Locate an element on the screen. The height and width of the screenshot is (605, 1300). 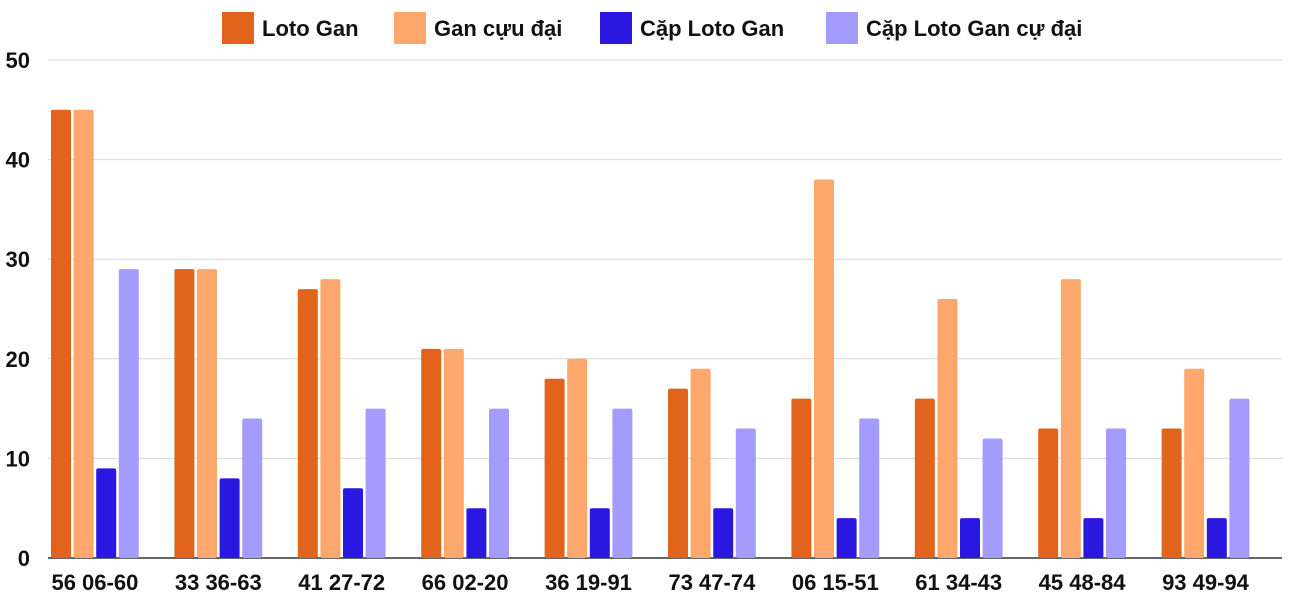
legend-item: Gan cựu đại is located at coordinates (478, 28).